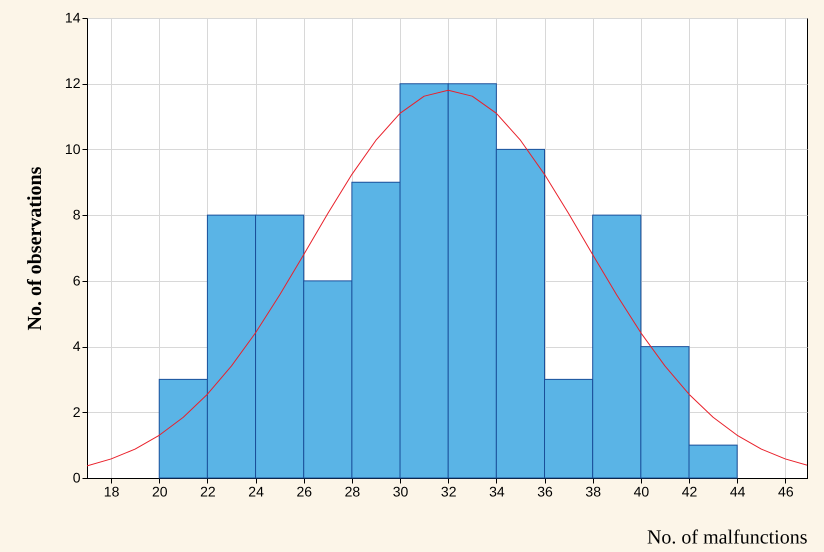 The image size is (824, 552). I want to click on x-tick-label: 22, so click(208, 492).